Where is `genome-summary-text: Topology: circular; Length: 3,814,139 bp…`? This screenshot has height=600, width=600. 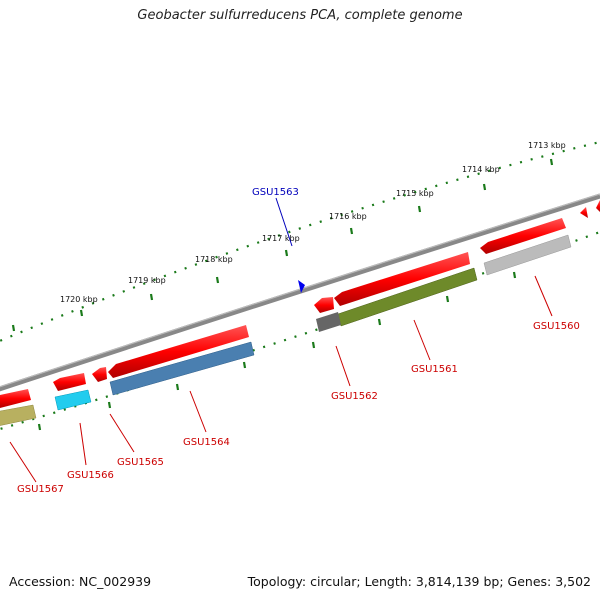 genome-summary-text: Topology: circular; Length: 3,814,139 bp… is located at coordinates (419, 581).